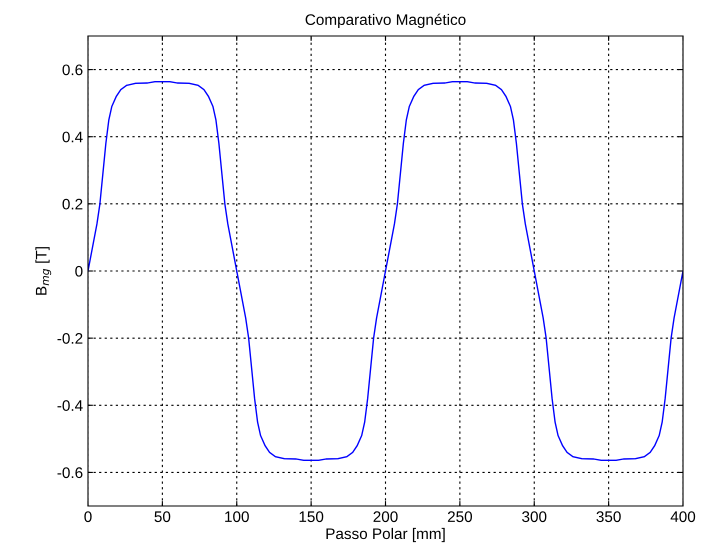  What do you see at coordinates (386, 516) in the screenshot?
I see `x-tick-label: 200` at bounding box center [386, 516].